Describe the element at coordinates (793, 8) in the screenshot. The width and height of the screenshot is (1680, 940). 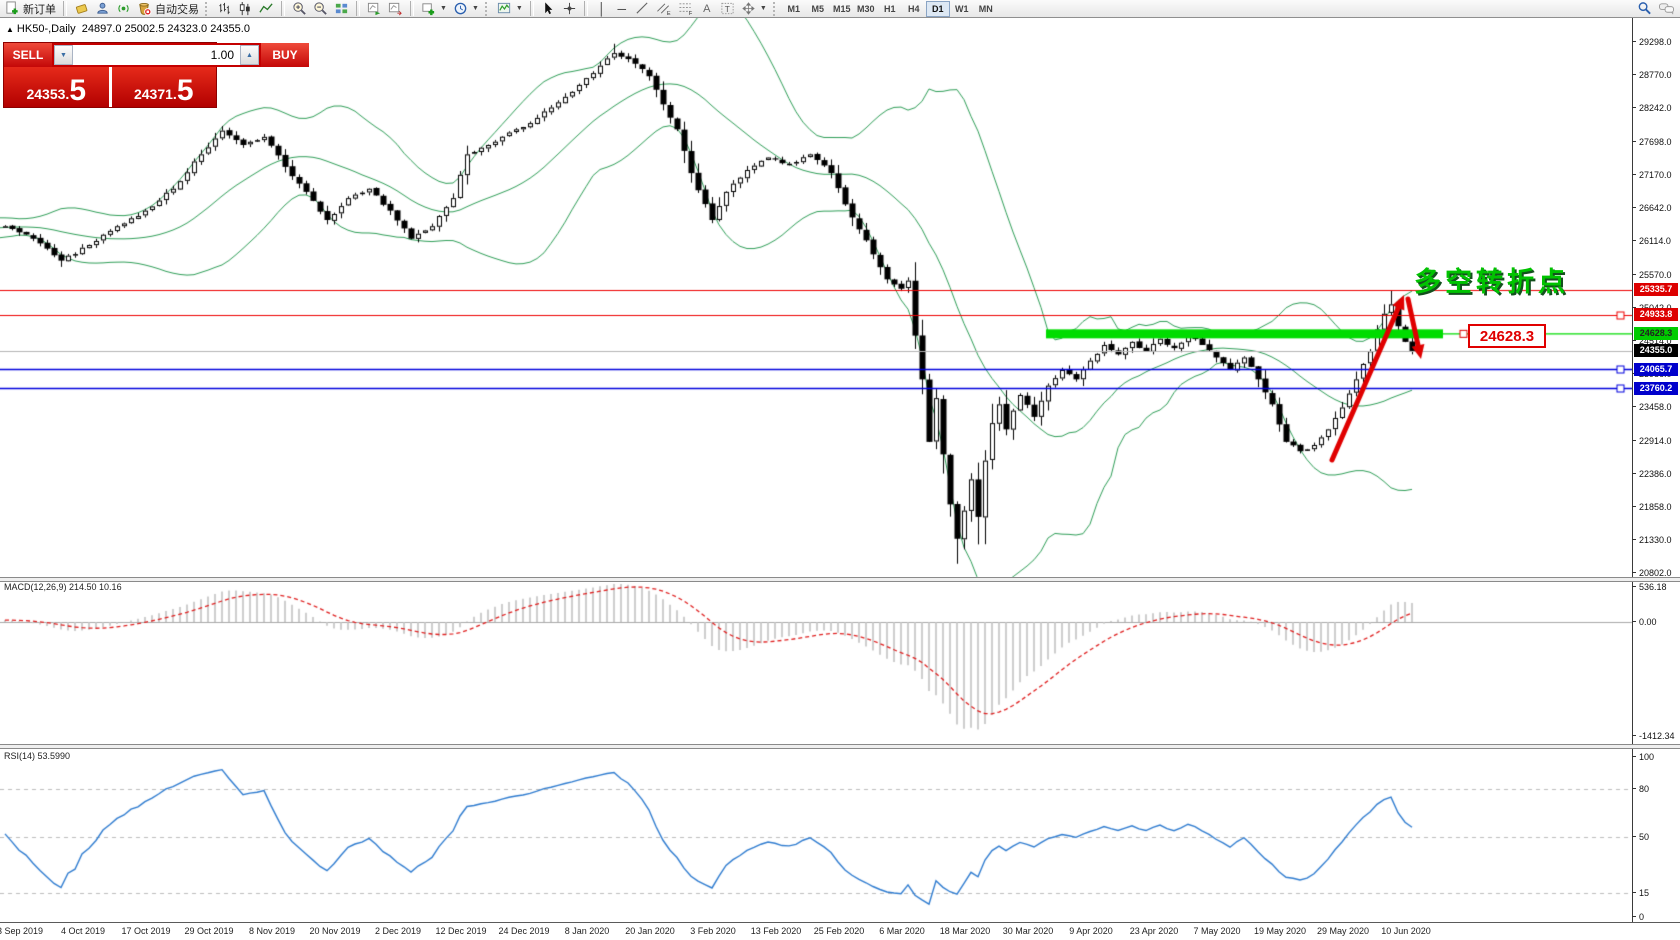
I see `timeframe-button-m1: M1` at that location.